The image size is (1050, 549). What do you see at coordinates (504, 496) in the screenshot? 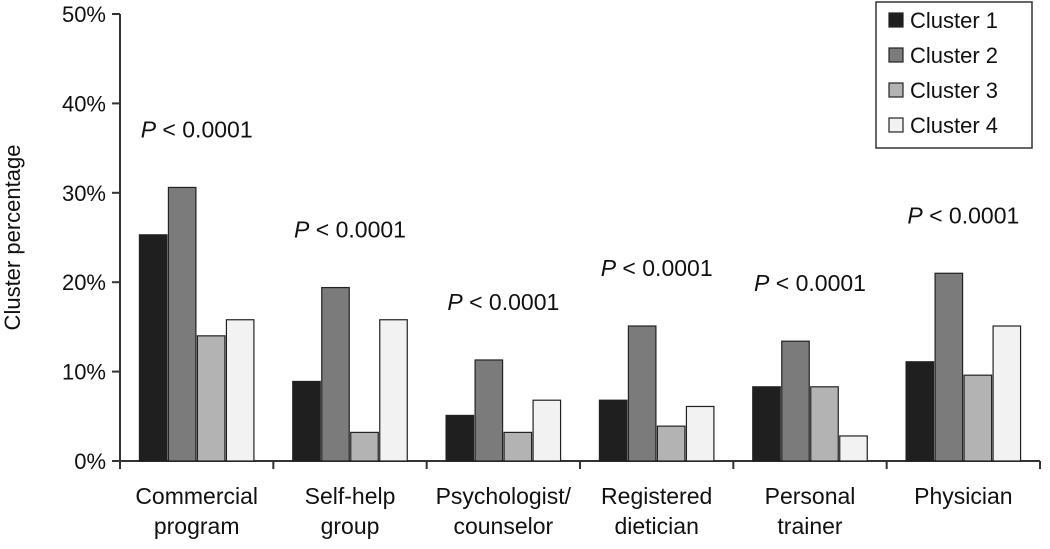
I see `category-label: Psychologist/` at bounding box center [504, 496].